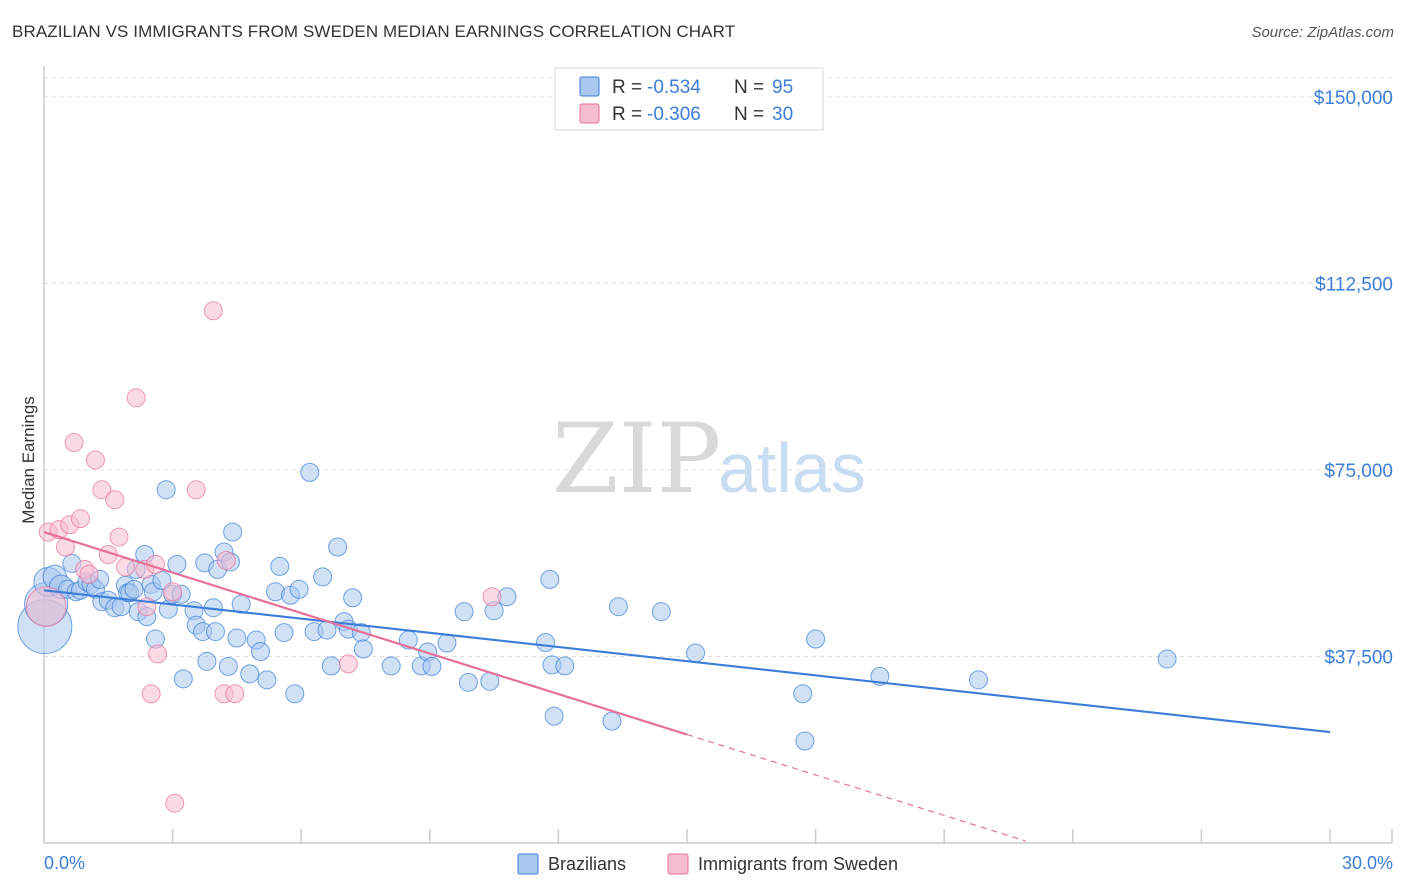 The height and width of the screenshot is (892, 1406). I want to click on source-label: Source: ZipAtlas.com, so click(1322, 32).